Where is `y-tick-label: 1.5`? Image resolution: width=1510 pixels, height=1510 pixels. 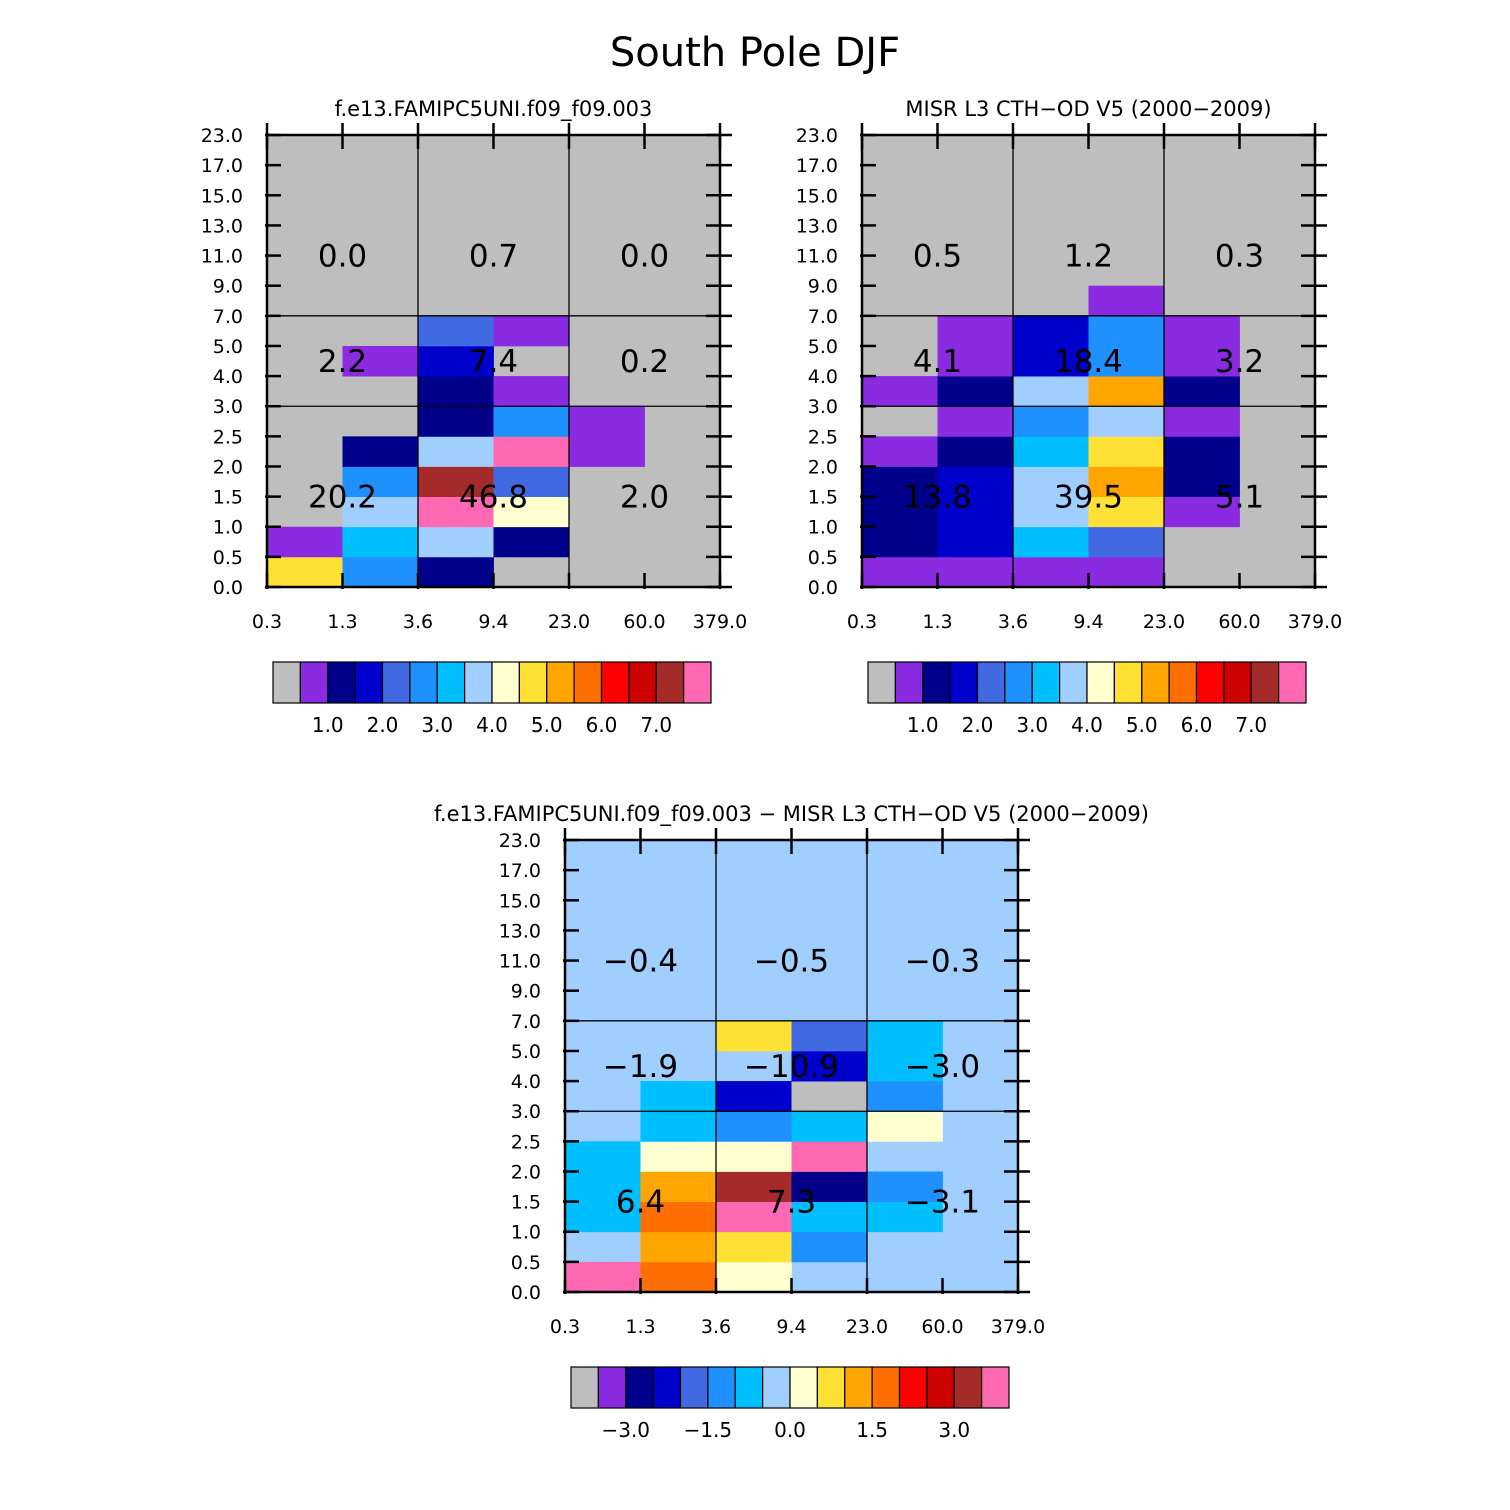 y-tick-label: 1.5 is located at coordinates (526, 1203).